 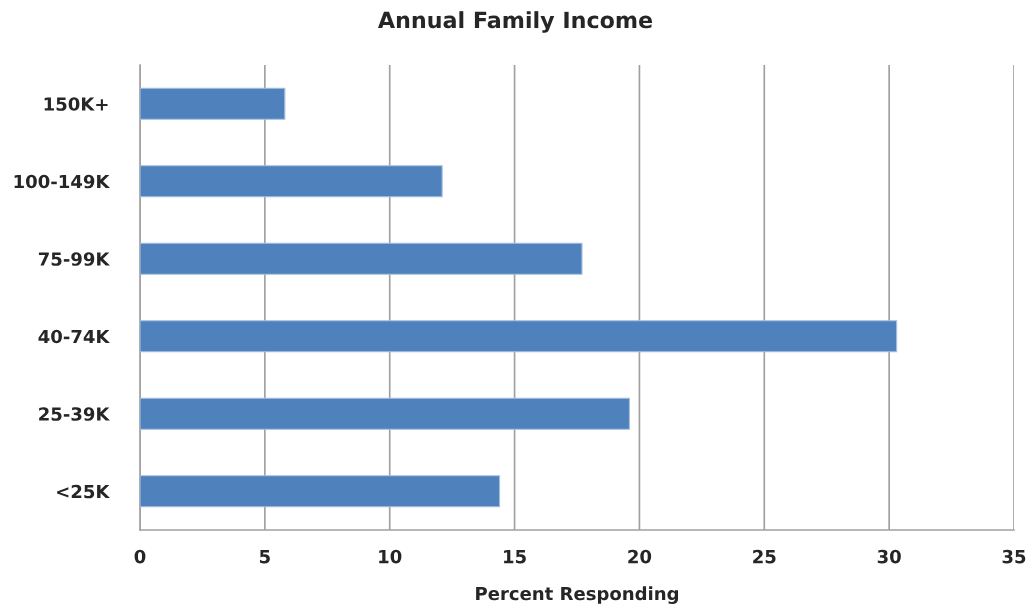 What do you see at coordinates (577, 595) in the screenshot?
I see `x-axis-title: Percent Responding` at bounding box center [577, 595].